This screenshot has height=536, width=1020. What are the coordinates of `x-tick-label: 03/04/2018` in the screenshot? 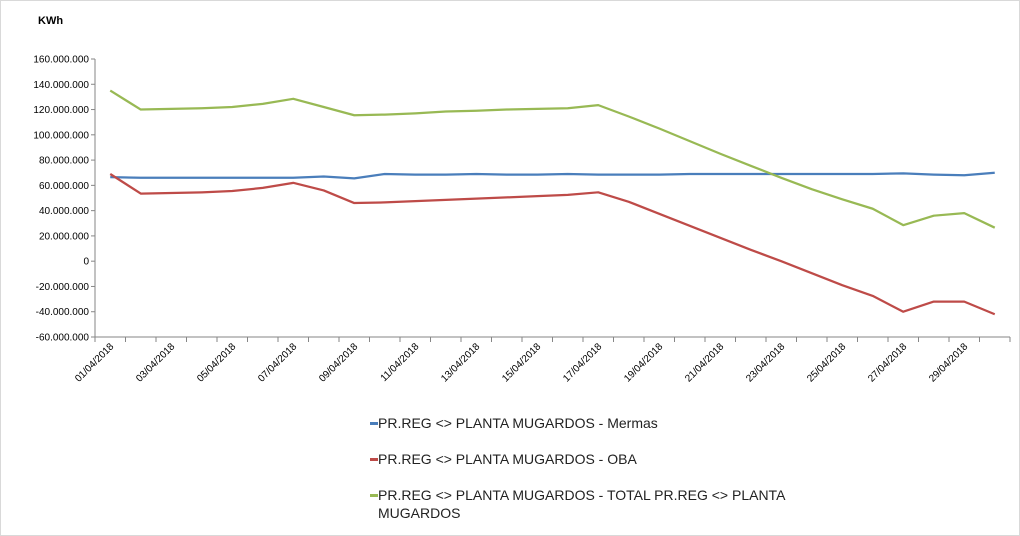 It's located at (155, 362).